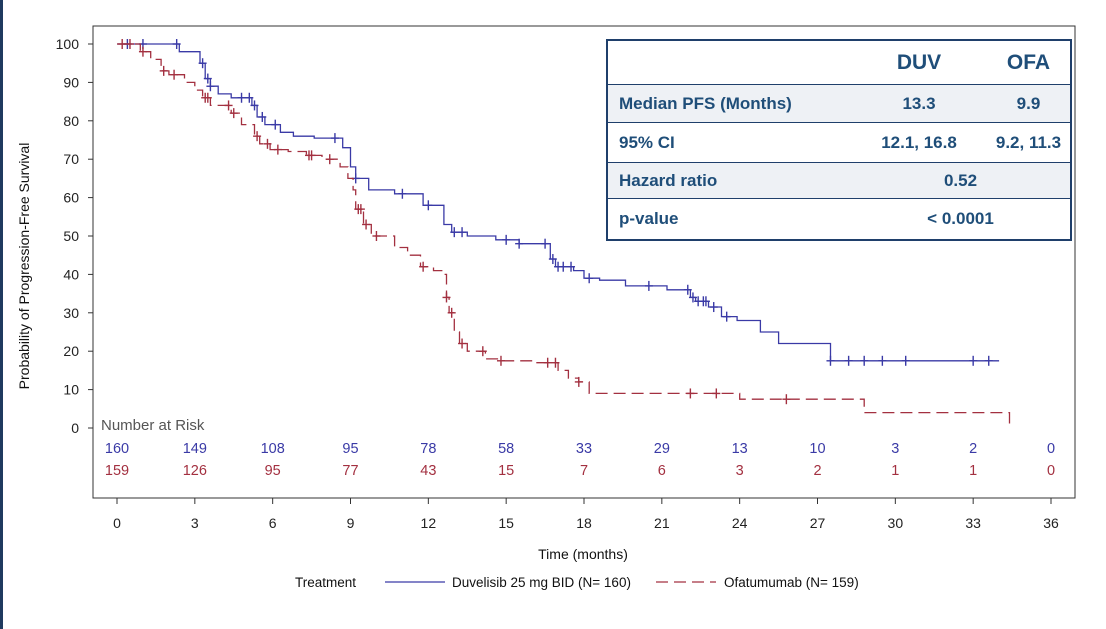  Describe the element at coordinates (649, 218) in the screenshot. I see `stats-row-label: p-value` at that location.